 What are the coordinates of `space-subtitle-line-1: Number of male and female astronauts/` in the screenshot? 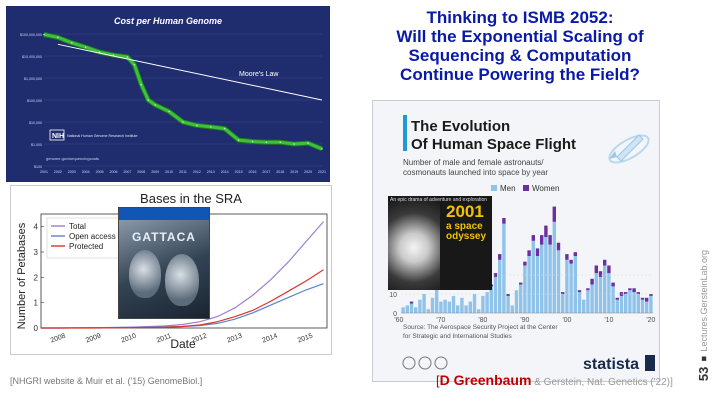 It's located at (473, 162).